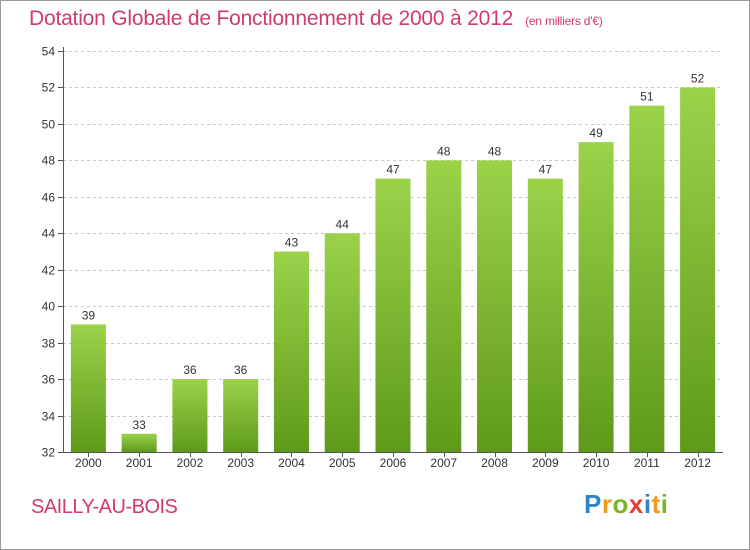  I want to click on x-tick-label: 2004, so click(291, 463).